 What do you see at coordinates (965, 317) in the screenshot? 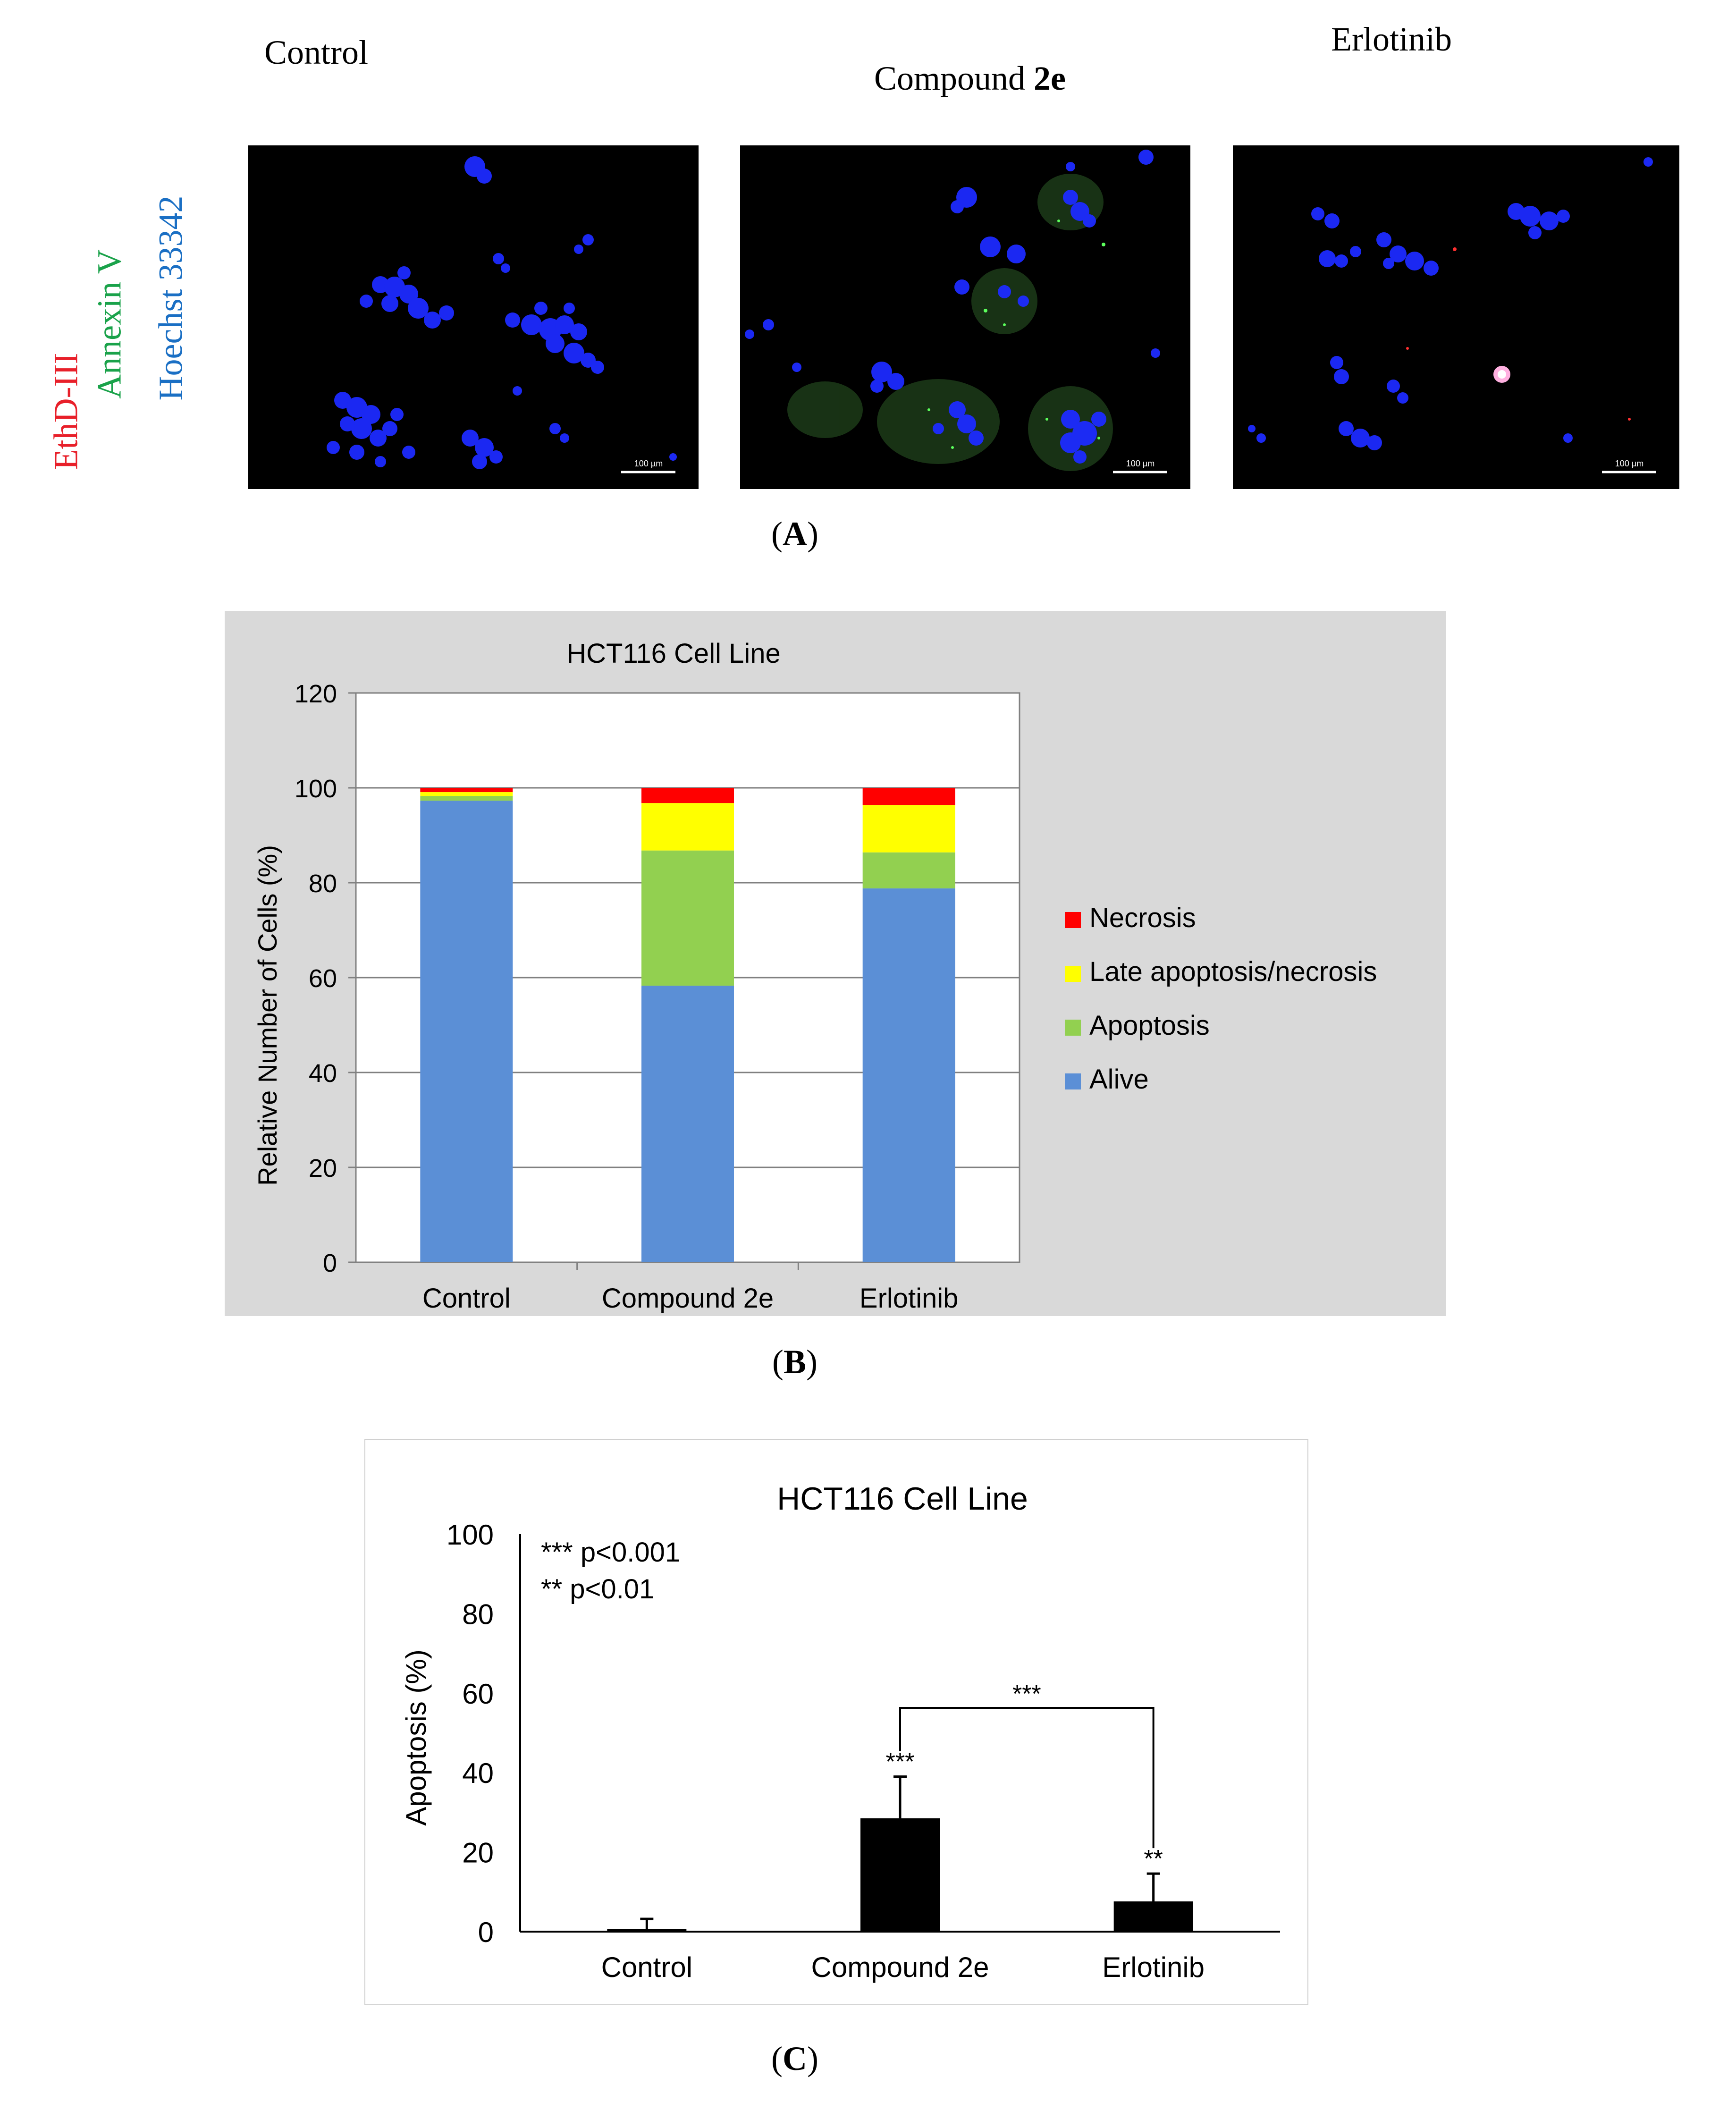
I see `micrograph-compound-2e: 100 µm` at bounding box center [965, 317].